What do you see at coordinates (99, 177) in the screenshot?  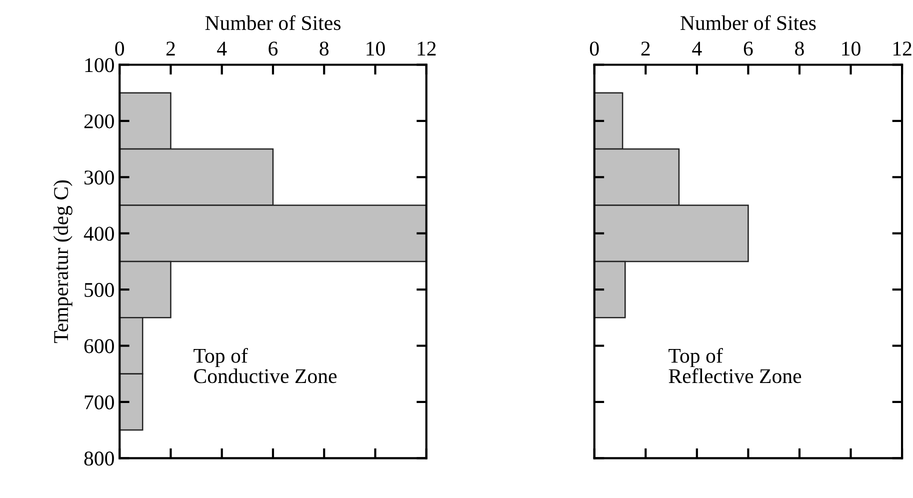 I see `y-tick-label: 300` at bounding box center [99, 177].